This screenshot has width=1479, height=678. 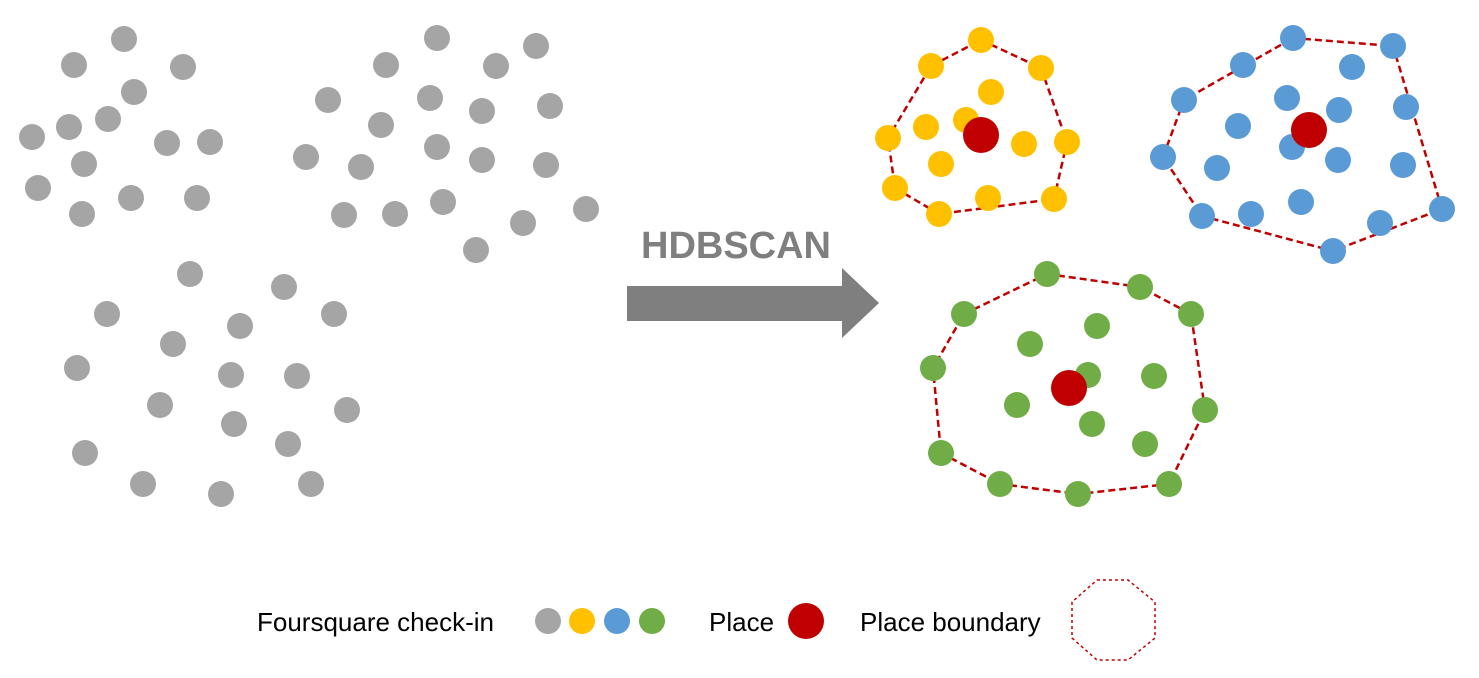 What do you see at coordinates (736, 246) in the screenshot?
I see `method-label: HDBSCAN` at bounding box center [736, 246].